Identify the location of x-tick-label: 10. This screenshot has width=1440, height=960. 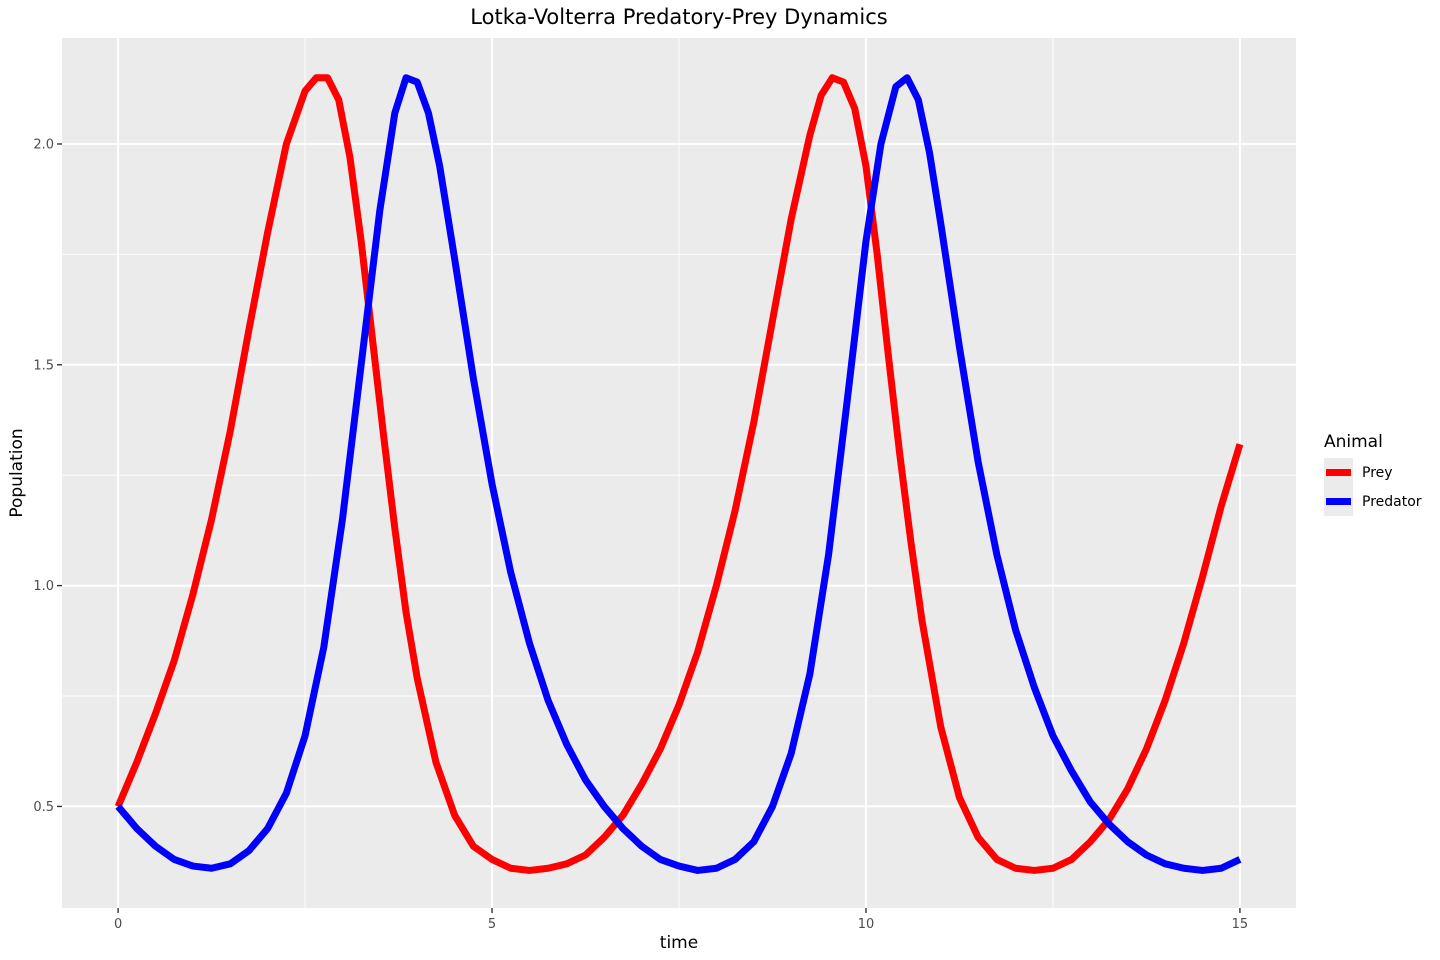
(866, 924).